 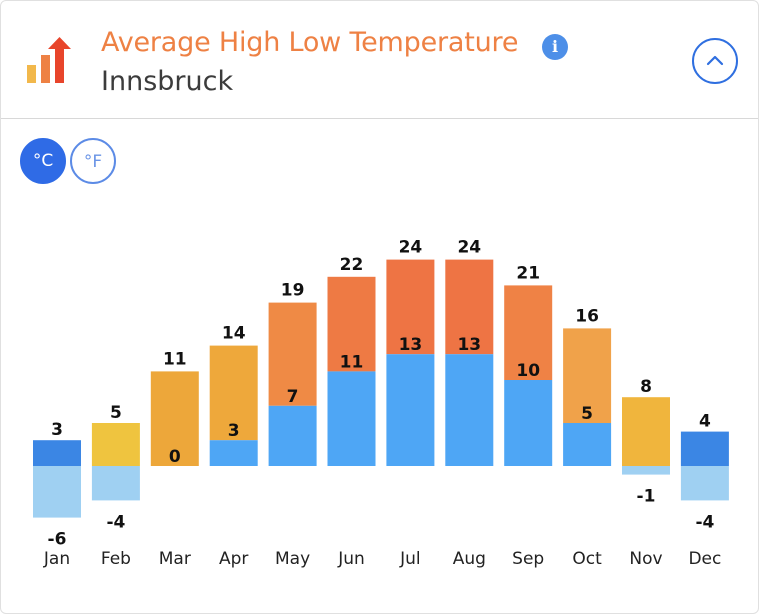 I want to click on high-temp-label: 14, so click(x=234, y=334).